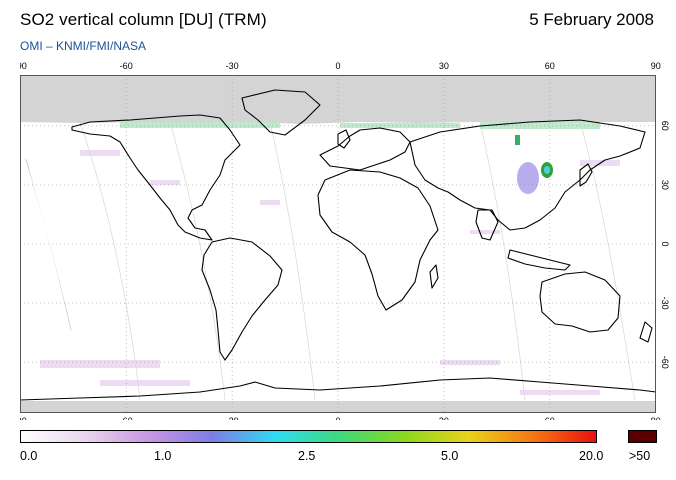 Image resolution: width=676 pixels, height=480 pixels. I want to click on lon-ticks-top: -150-120-90-60-300306090120150, so click(340, 66).